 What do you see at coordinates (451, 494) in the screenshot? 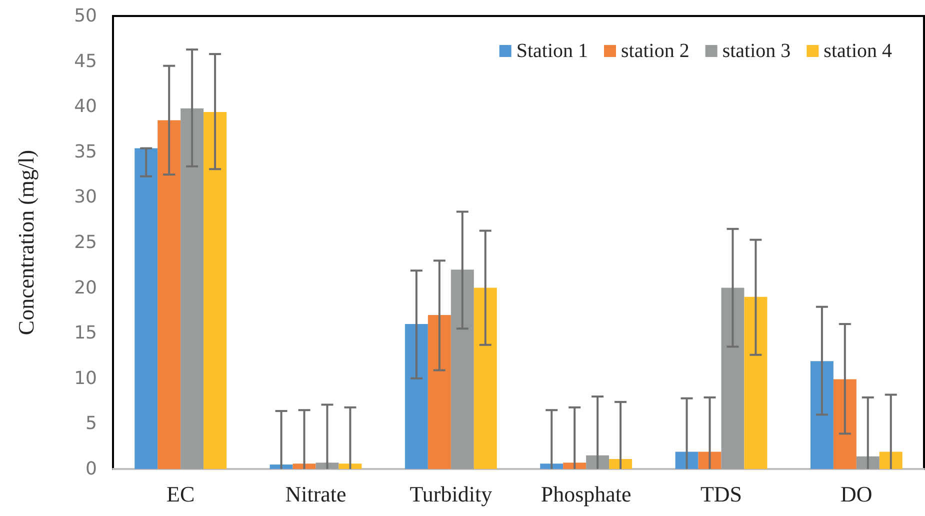
I see `x-tick-label: Turbidity` at bounding box center [451, 494].